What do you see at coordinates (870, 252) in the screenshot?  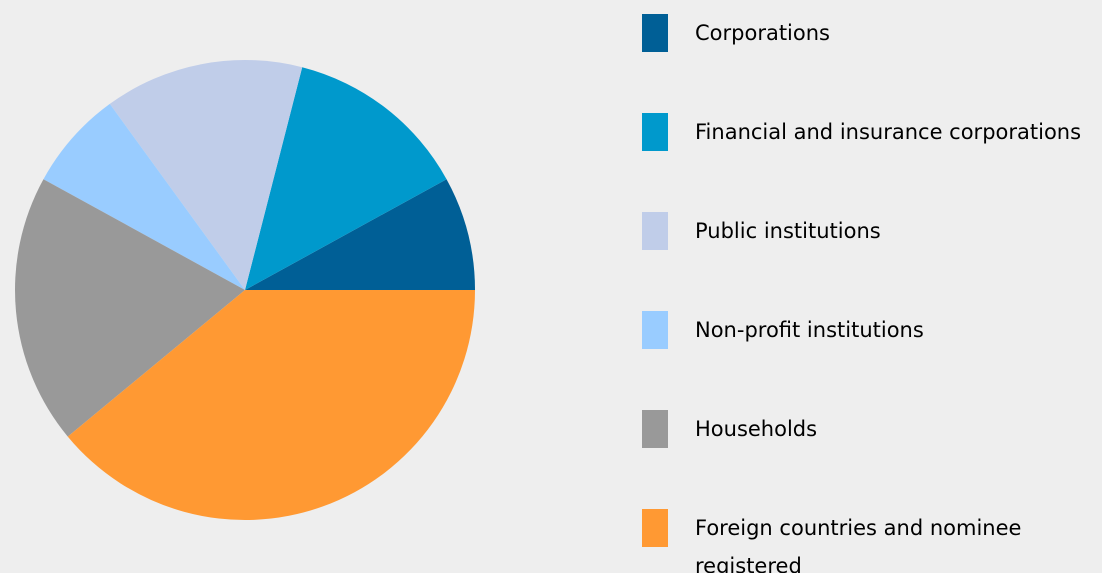 I see `legend-item: Public institutions` at bounding box center [870, 252].